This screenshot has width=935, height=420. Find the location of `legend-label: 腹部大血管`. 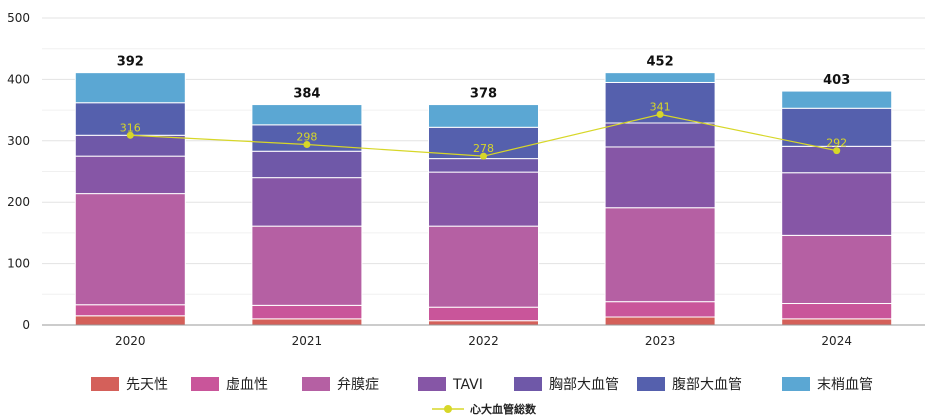

legend-label: 腹部大血管 is located at coordinates (707, 384).